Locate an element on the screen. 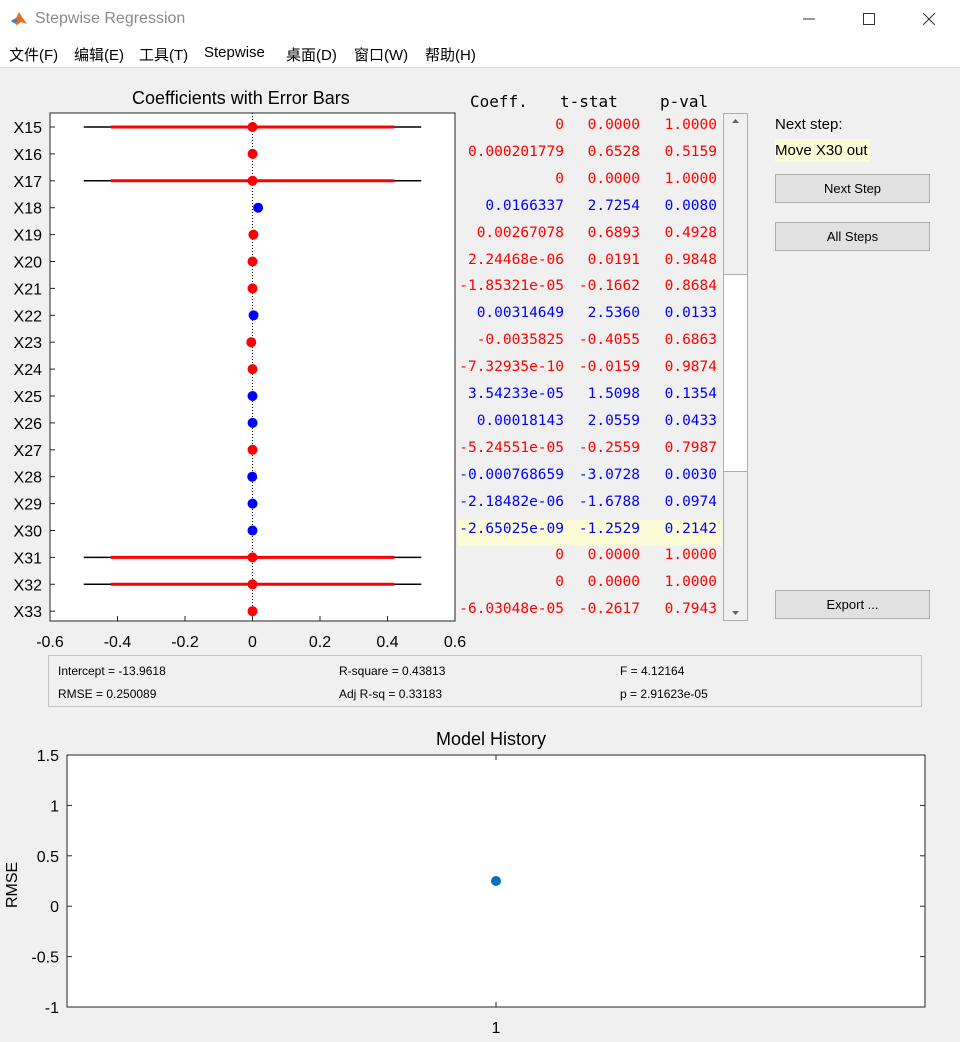 This screenshot has height=1042, width=960. menu-edit: 编辑(E) is located at coordinates (99, 55).